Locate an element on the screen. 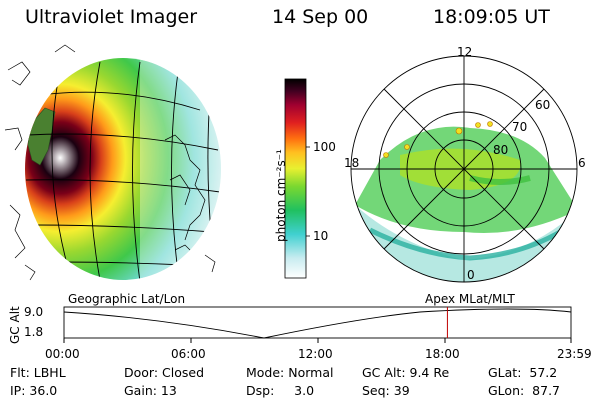  mlt-18-label: 18 is located at coordinates (352, 163).